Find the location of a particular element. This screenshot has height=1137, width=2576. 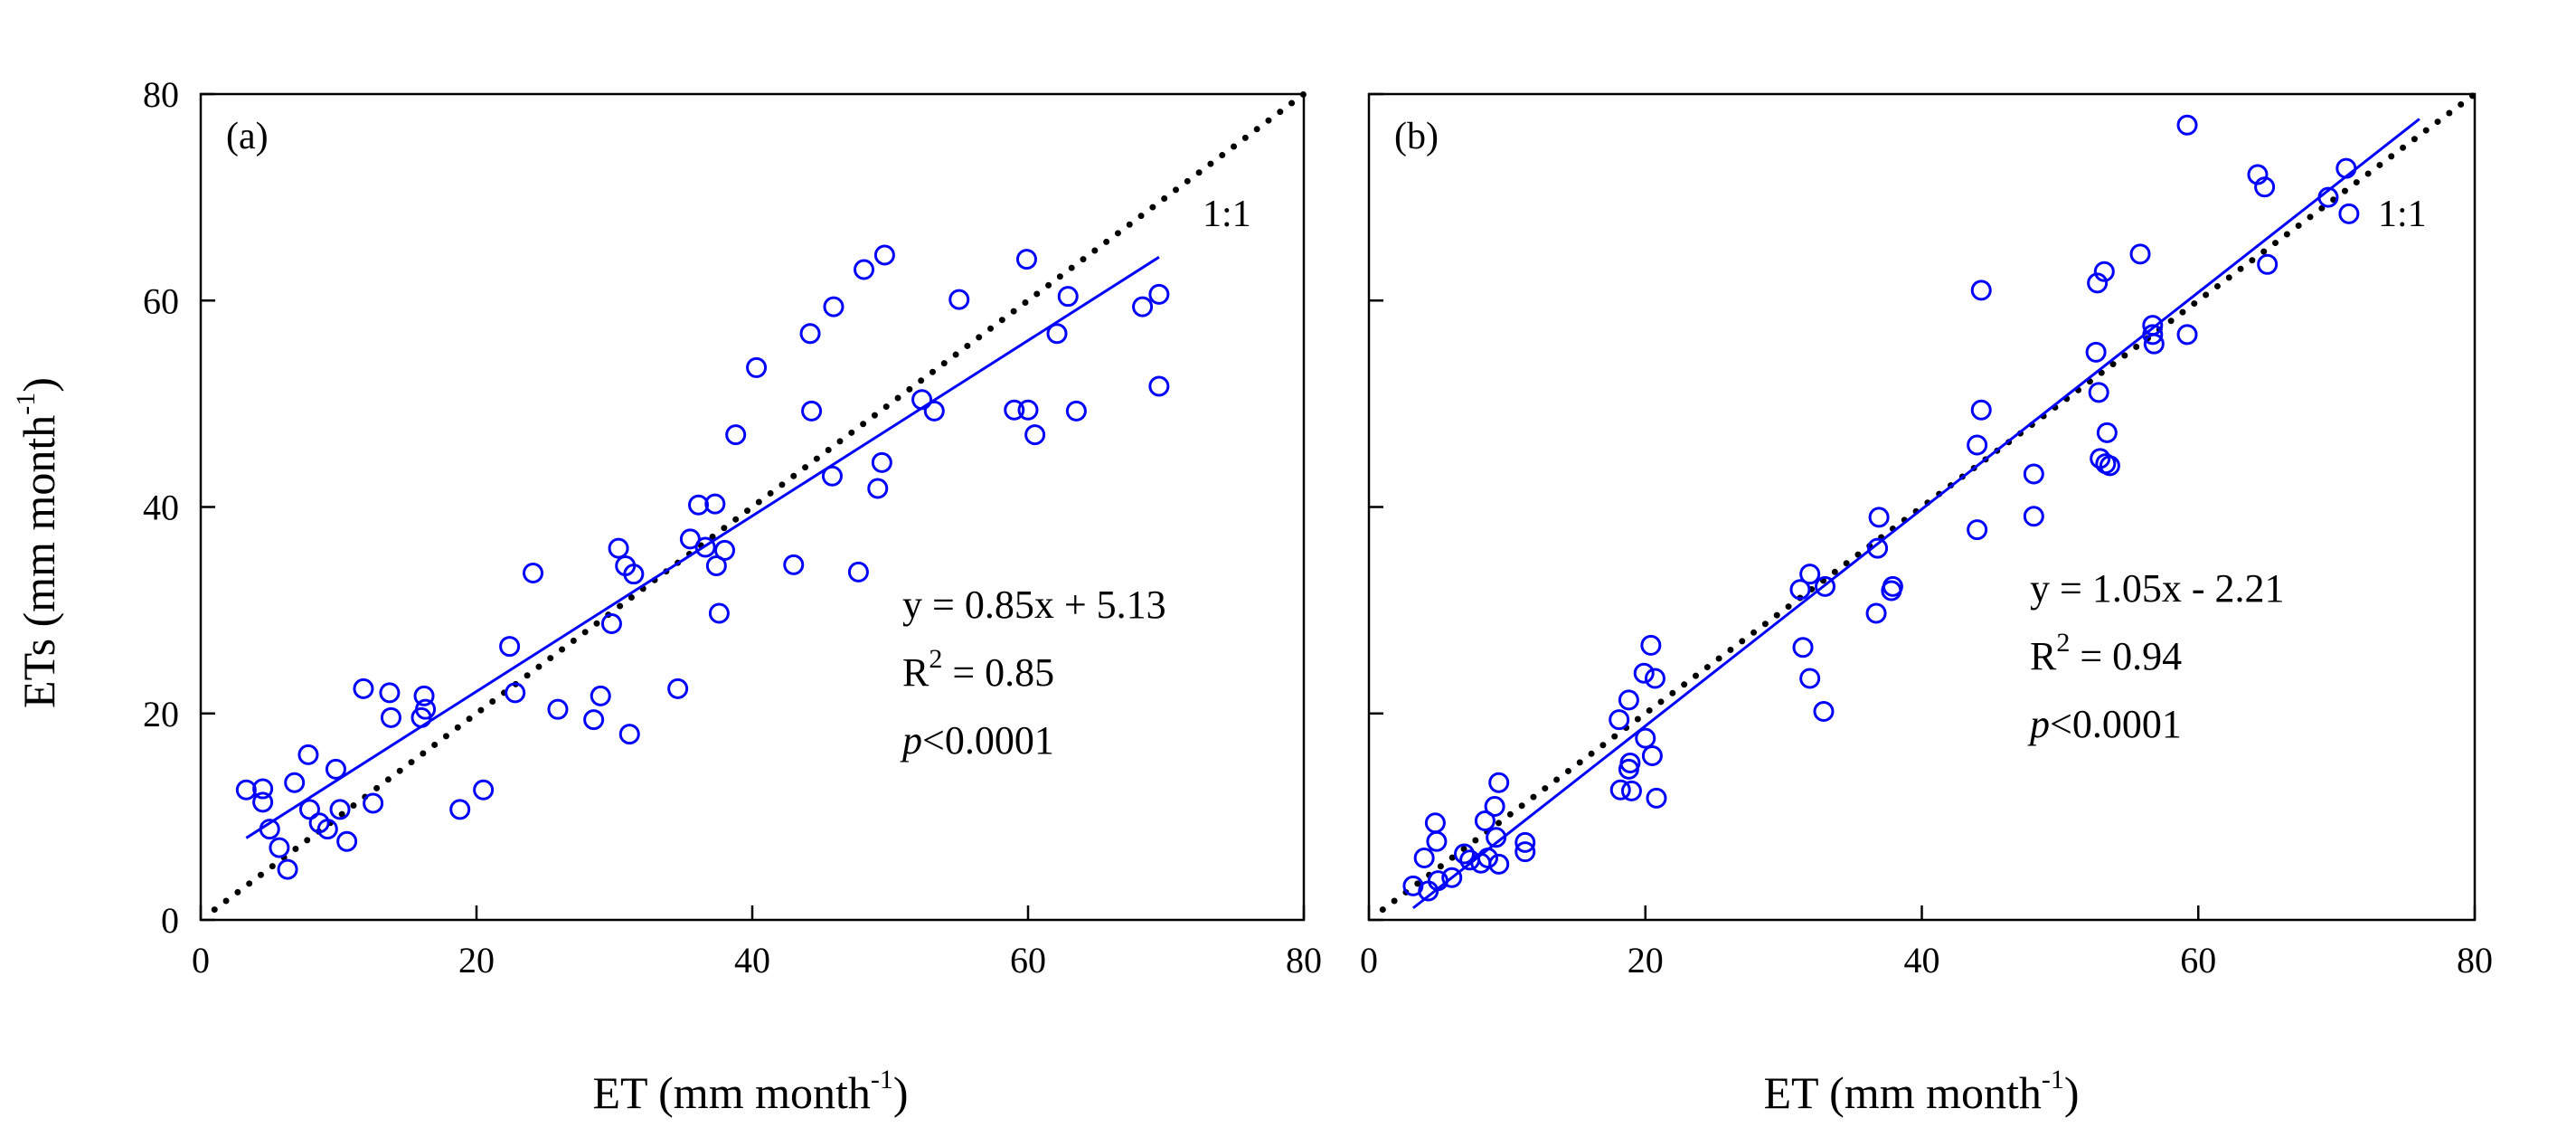

y-axis-title: ETs (mm month-1) is located at coordinates (37, 542).